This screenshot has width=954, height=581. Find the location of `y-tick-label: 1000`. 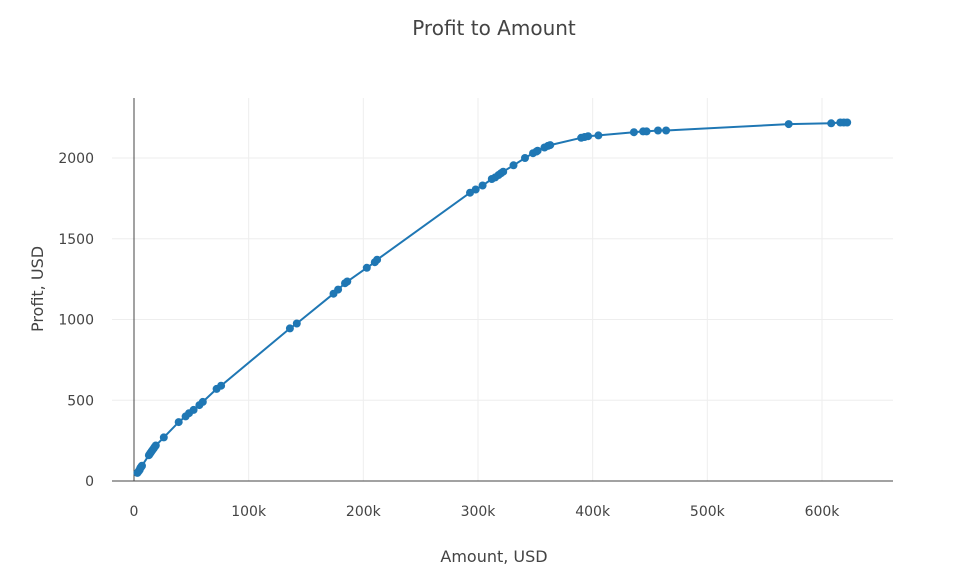

y-tick-label: 1000 is located at coordinates (76, 321).